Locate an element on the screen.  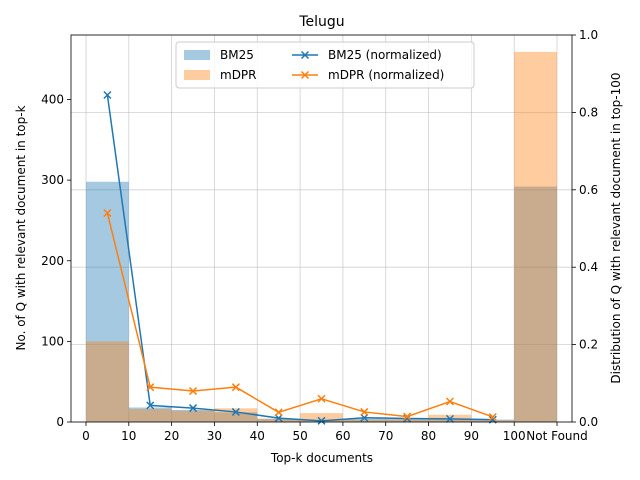
y-axis-right: 0.0 0.2 0.4 0.6 0.8 1.0 is located at coordinates (585, 228).